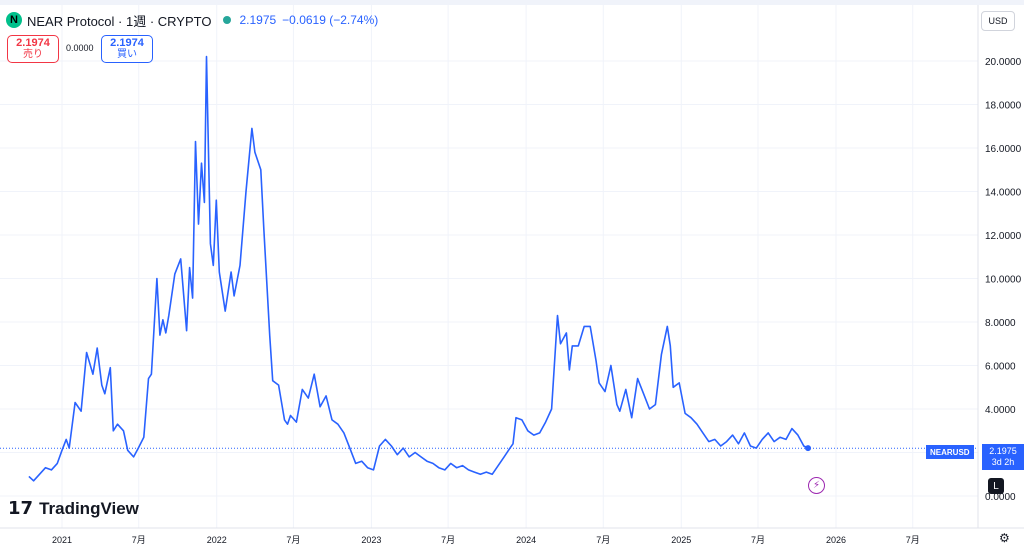  Describe the element at coordinates (21, 508) in the screenshot. I see `tradingview-mark-icon: 17` at that location.